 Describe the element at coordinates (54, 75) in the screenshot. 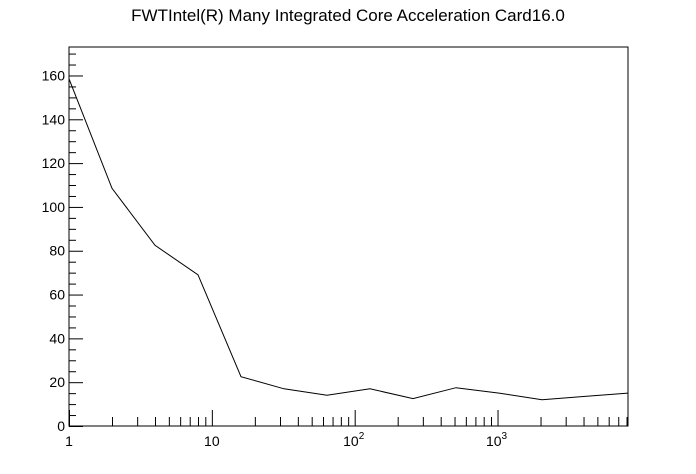

I see `y-tick-label: 160` at that location.